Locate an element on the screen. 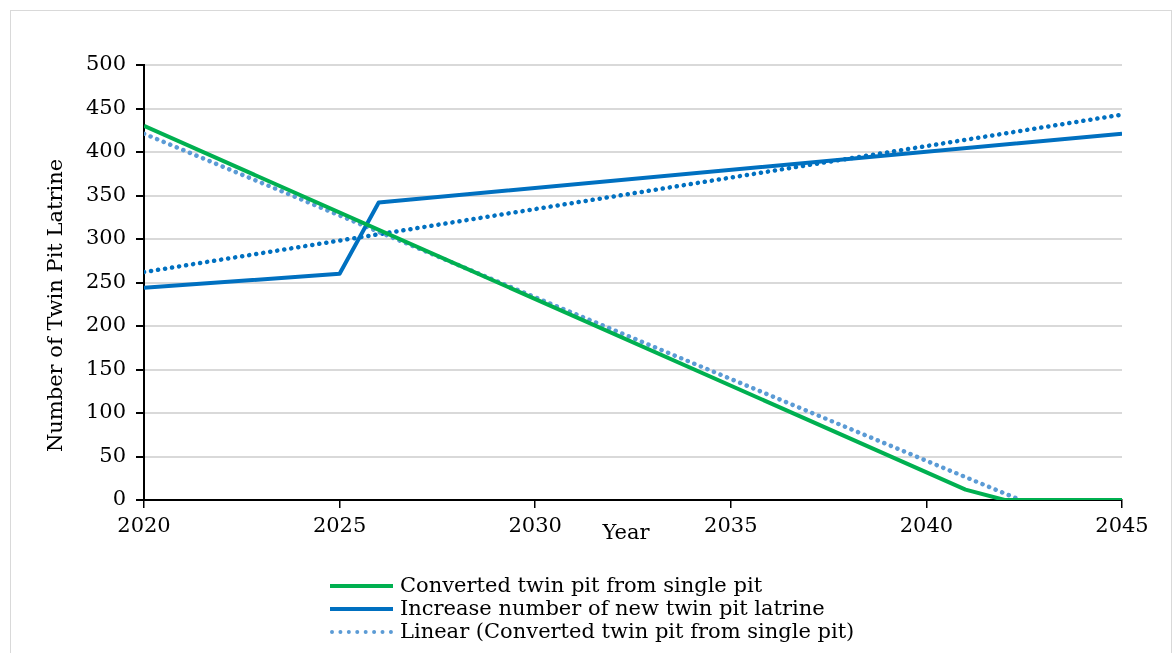  legend-label: Increase number of new twin pit latrine is located at coordinates (612, 608).